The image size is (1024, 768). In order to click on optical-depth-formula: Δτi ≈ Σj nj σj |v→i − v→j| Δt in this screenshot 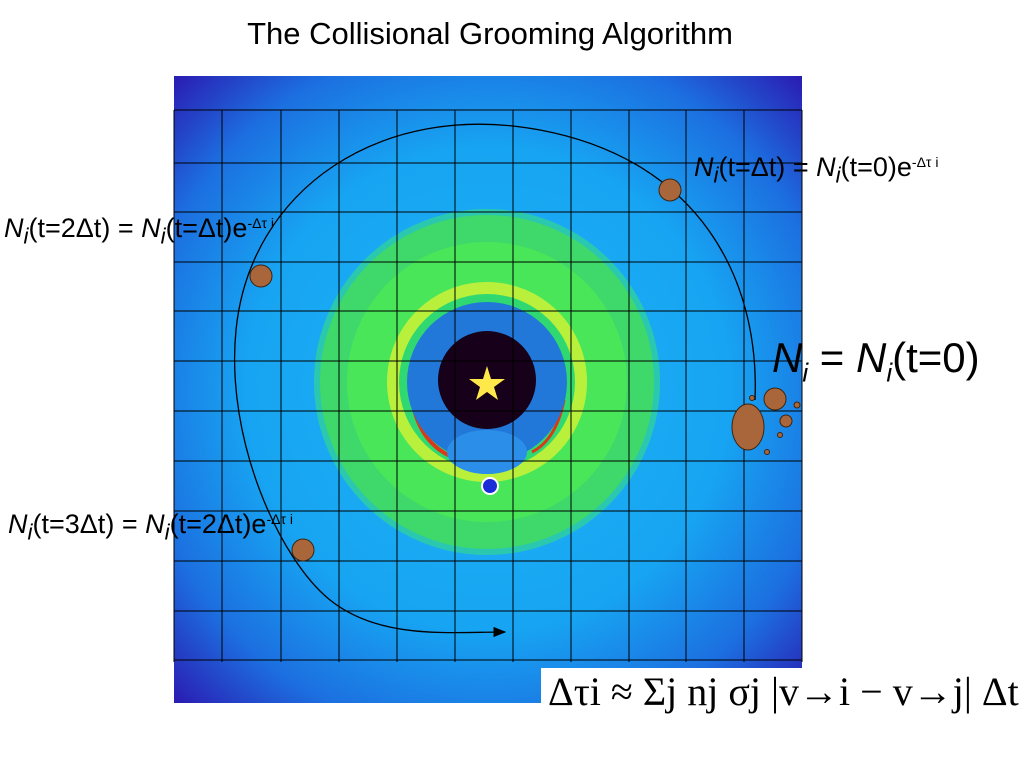, I will do `click(783, 691)`.